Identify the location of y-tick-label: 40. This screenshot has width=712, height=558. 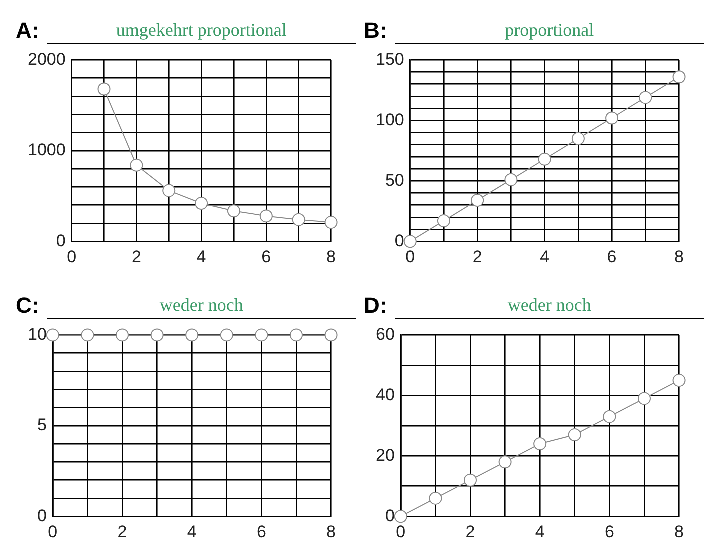
(385, 394).